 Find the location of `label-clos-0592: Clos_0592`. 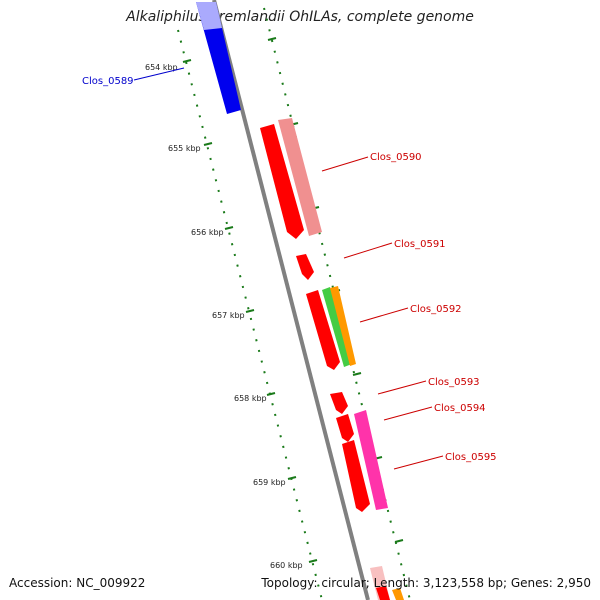

label-clos-0592: Clos_0592 is located at coordinates (436, 309).